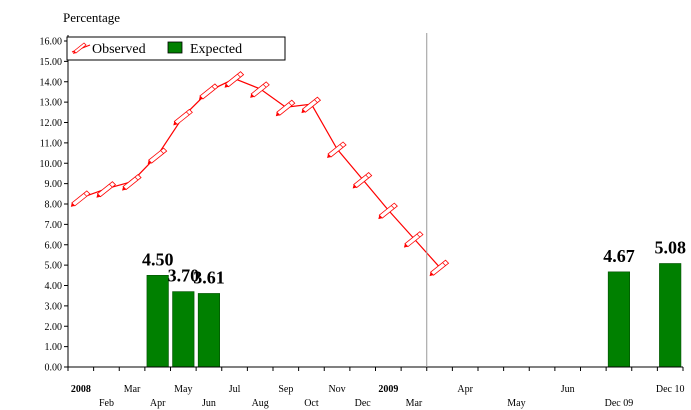 The width and height of the screenshot is (691, 410). Describe the element at coordinates (91, 17) in the screenshot. I see `y-axis-label: Percentage` at that location.